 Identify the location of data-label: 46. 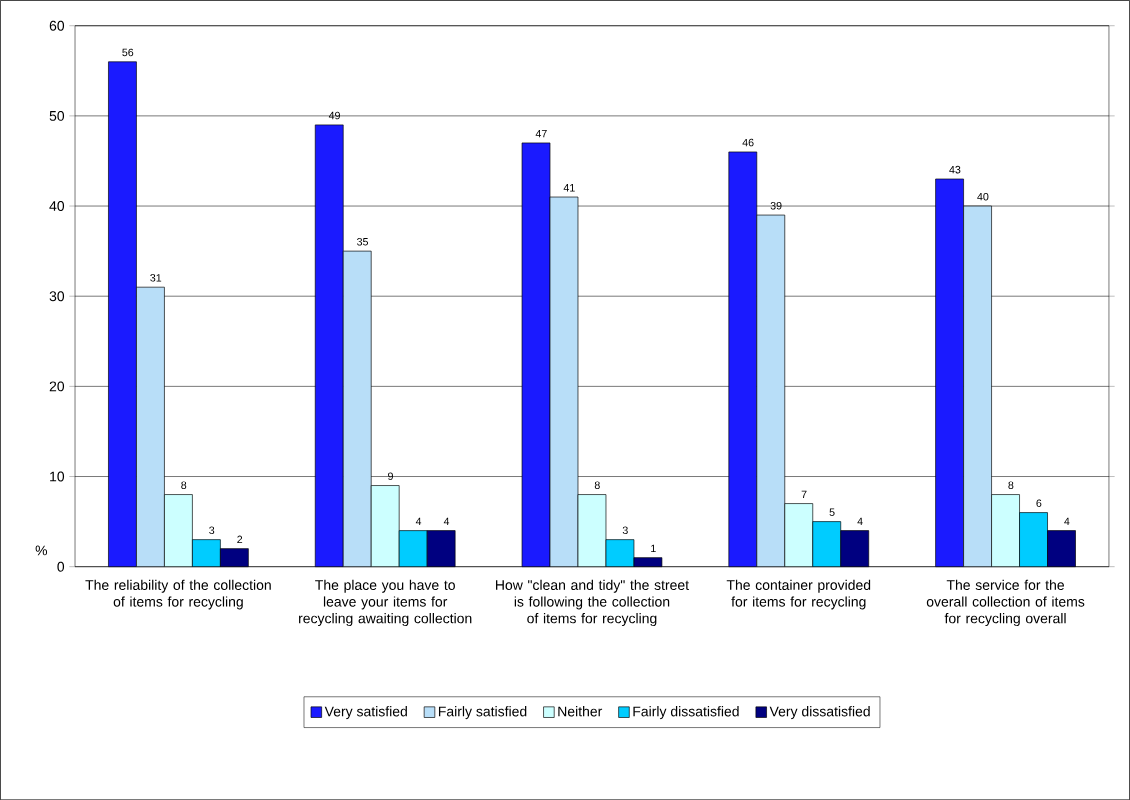
(748, 142).